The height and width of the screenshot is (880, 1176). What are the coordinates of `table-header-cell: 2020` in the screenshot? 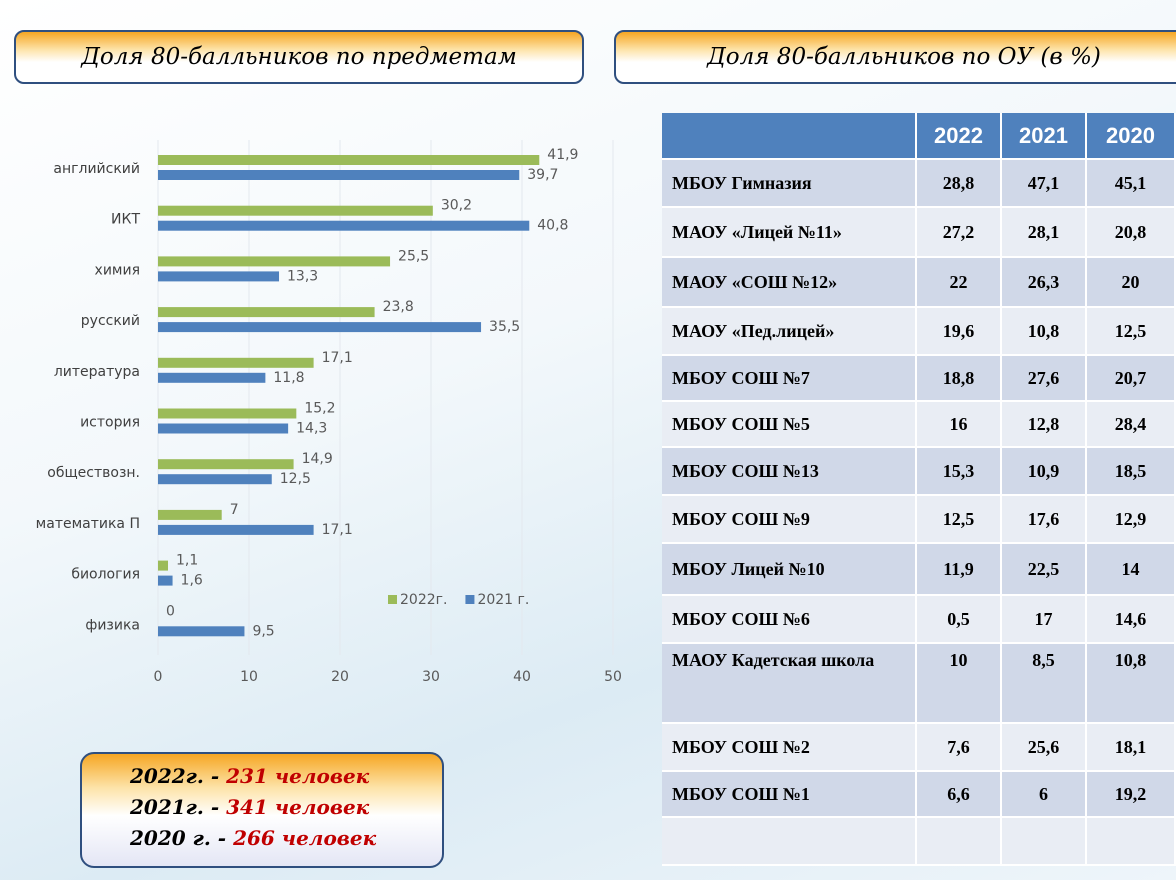 It's located at (1131, 136).